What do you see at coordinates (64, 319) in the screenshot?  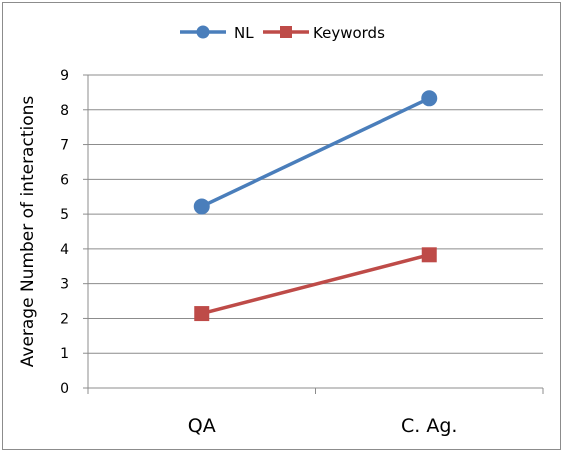 I see `y-tick-label: 2` at bounding box center [64, 319].